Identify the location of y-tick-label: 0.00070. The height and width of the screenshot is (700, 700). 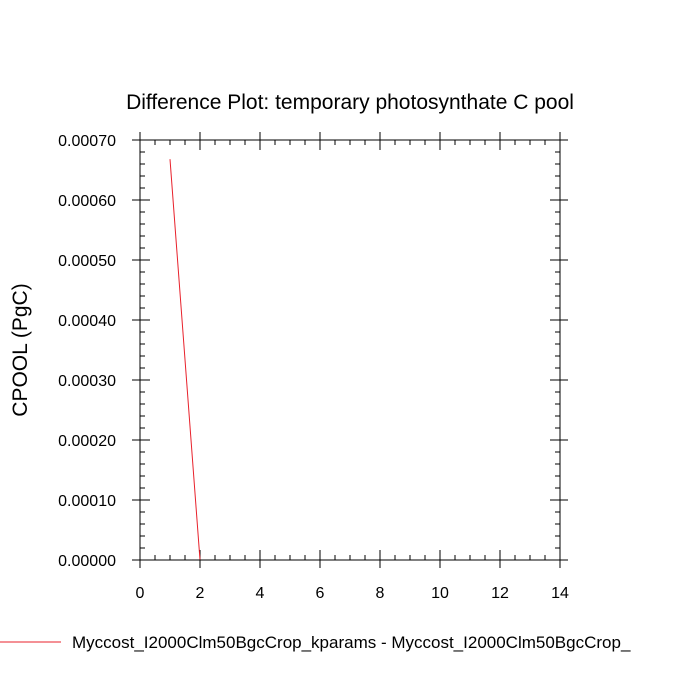
(87, 141).